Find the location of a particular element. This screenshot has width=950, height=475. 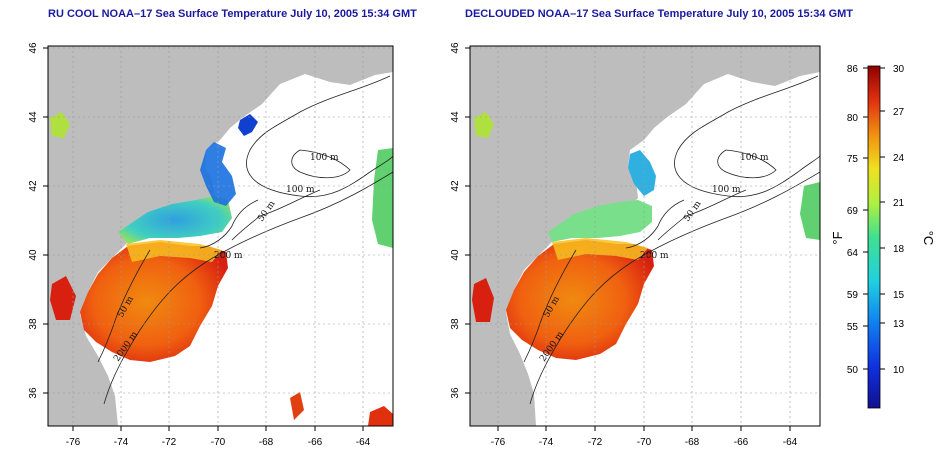

celsius-tick-label: 30 is located at coordinates (899, 69).